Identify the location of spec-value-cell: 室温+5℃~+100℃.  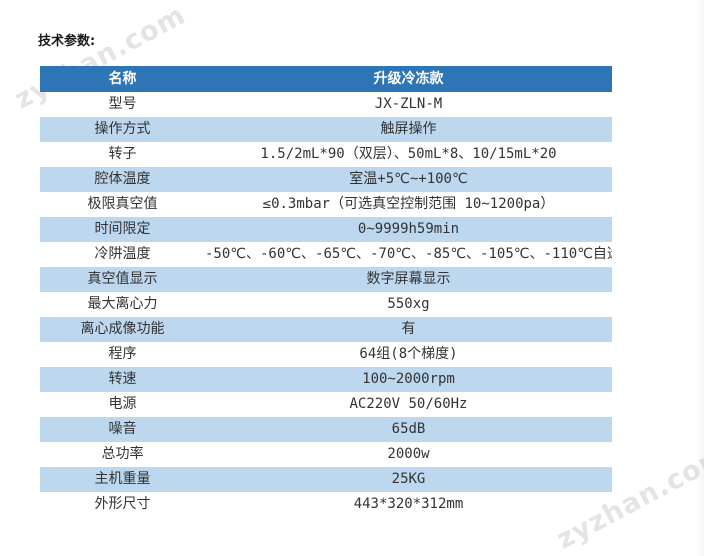
(408, 179).